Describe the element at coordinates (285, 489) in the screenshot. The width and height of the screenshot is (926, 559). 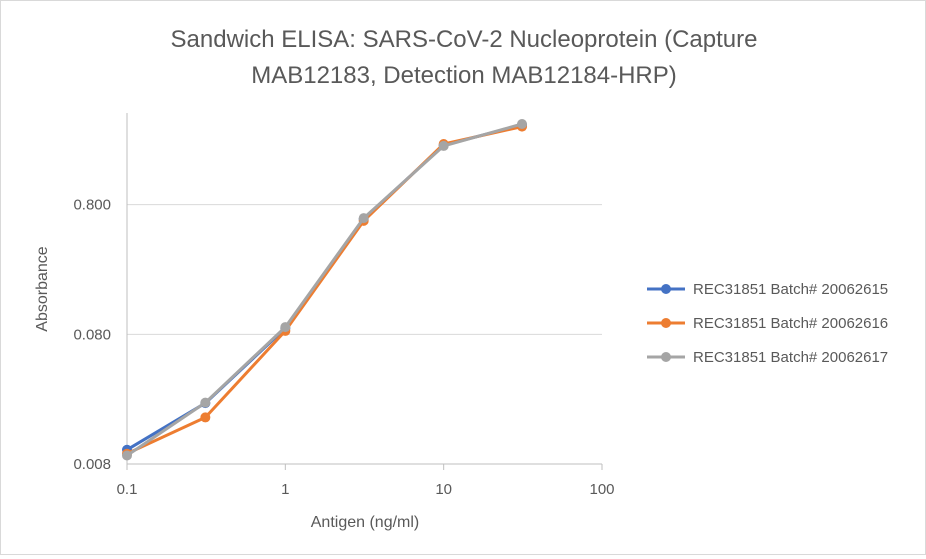
I see `x-tick-label: 1` at that location.